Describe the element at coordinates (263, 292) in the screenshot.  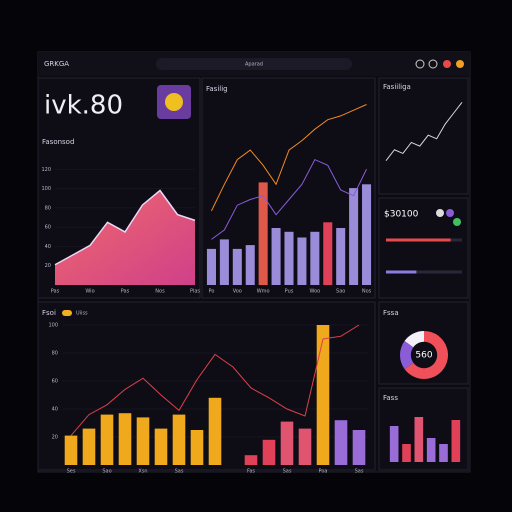
I see `x-tick-label: Wmo` at that location.